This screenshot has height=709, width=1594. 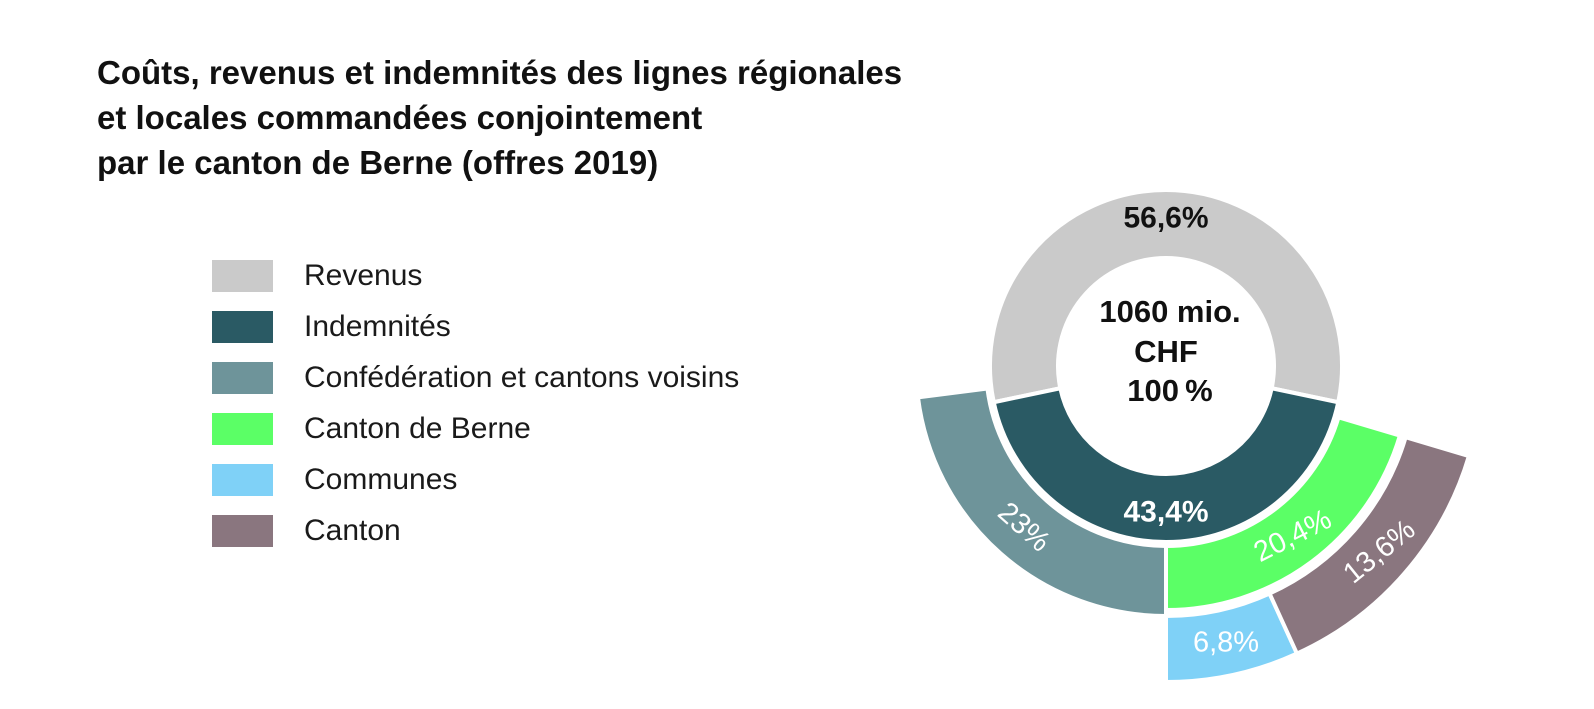 I want to click on sector-revenus, so click(x=1166, y=296).